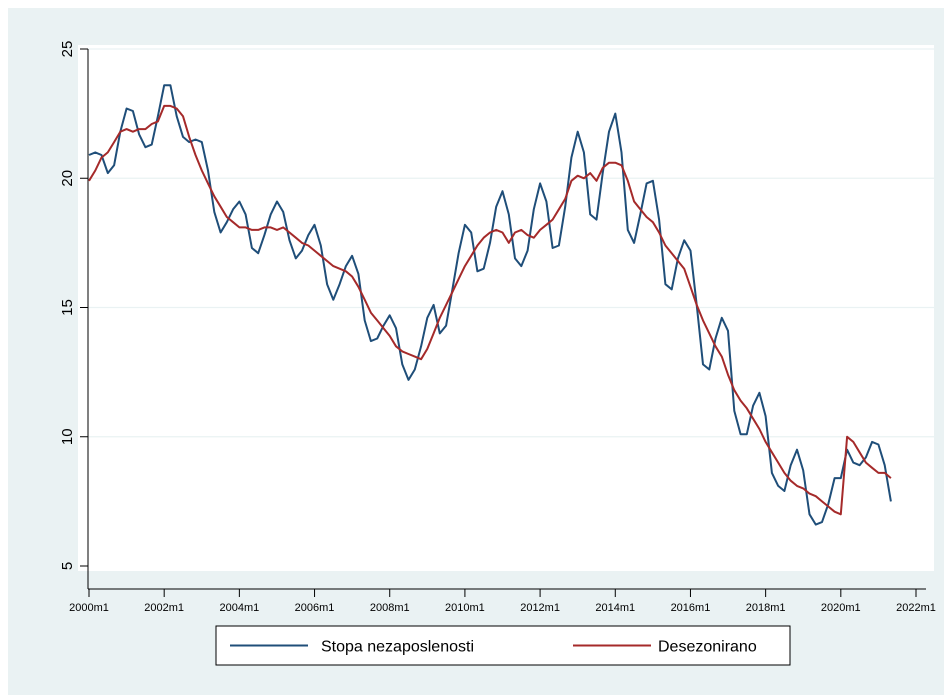 The width and height of the screenshot is (944, 695). Describe the element at coordinates (89, 608) in the screenshot. I see `x-tick-label: 2000m1` at that location.